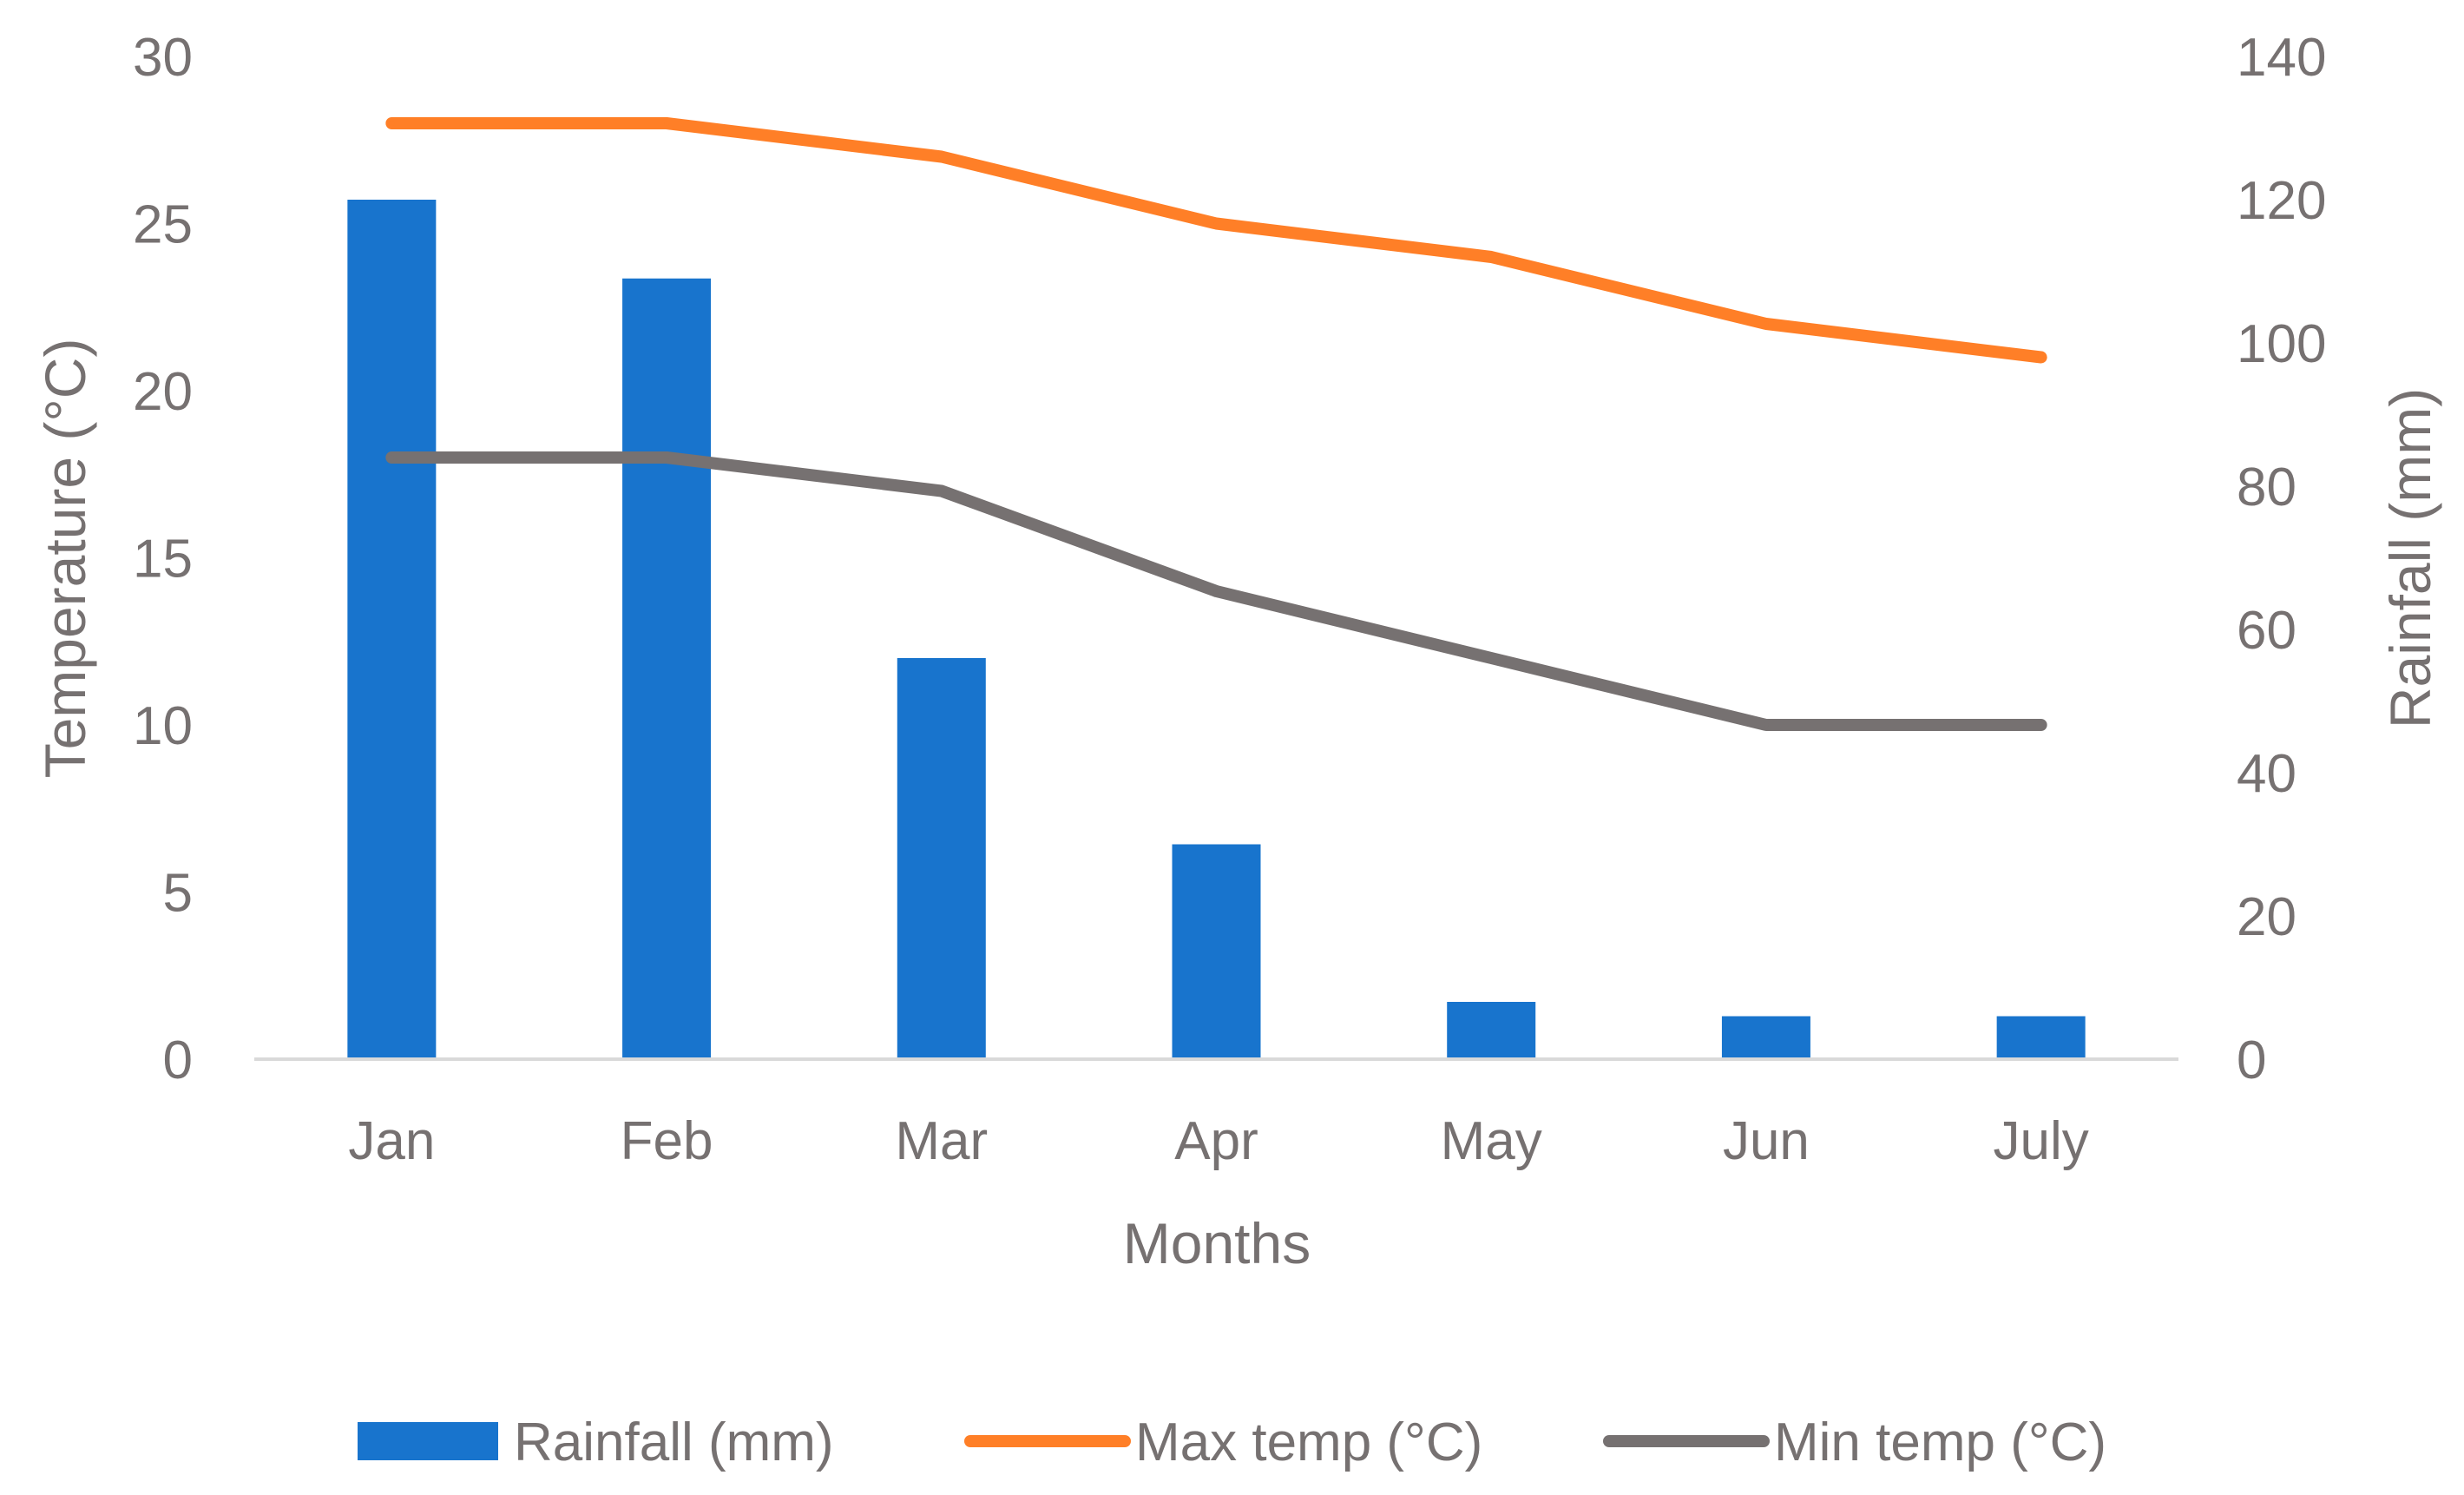 The height and width of the screenshot is (1495, 2464). Describe the element at coordinates (178, 894) in the screenshot. I see `left-tick-label: 5` at that location.